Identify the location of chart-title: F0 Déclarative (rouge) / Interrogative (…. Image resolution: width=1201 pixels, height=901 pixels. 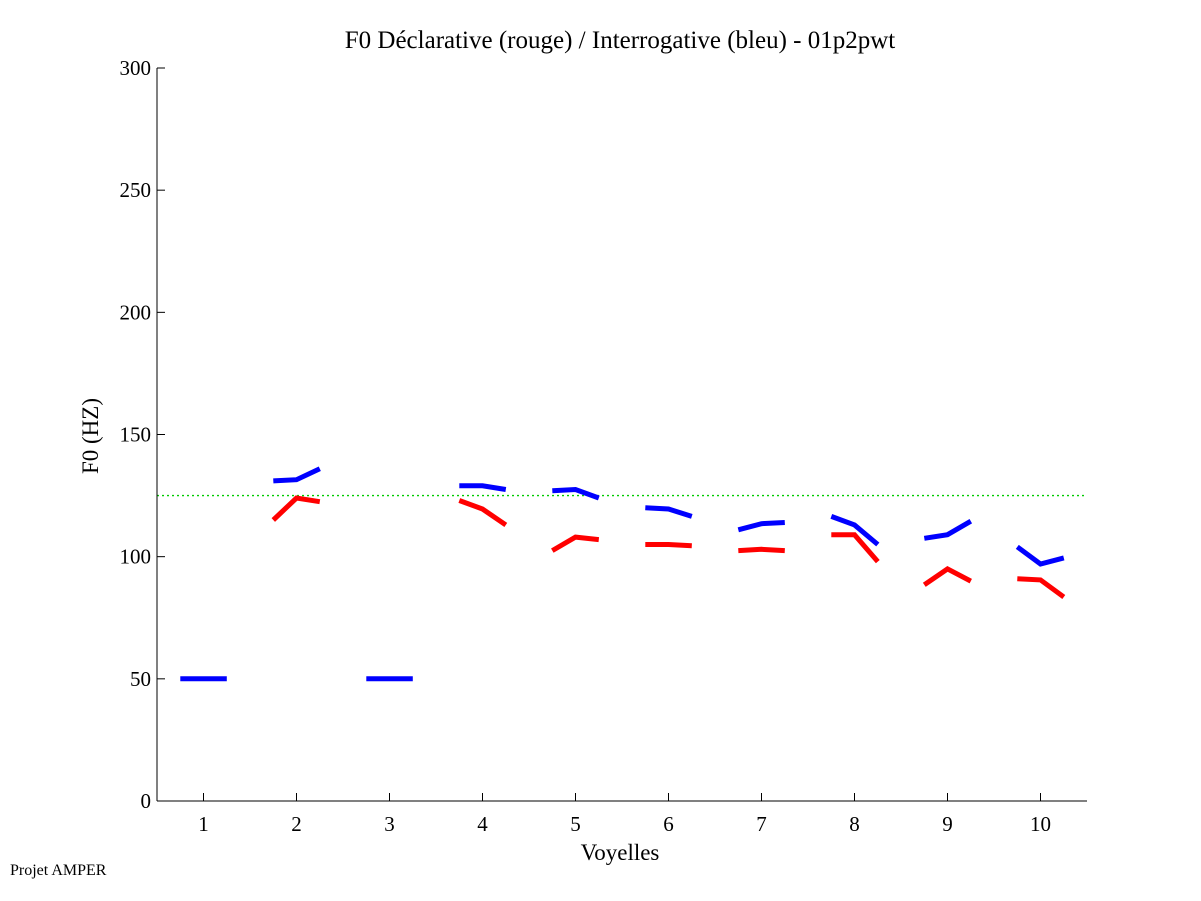
(620, 40).